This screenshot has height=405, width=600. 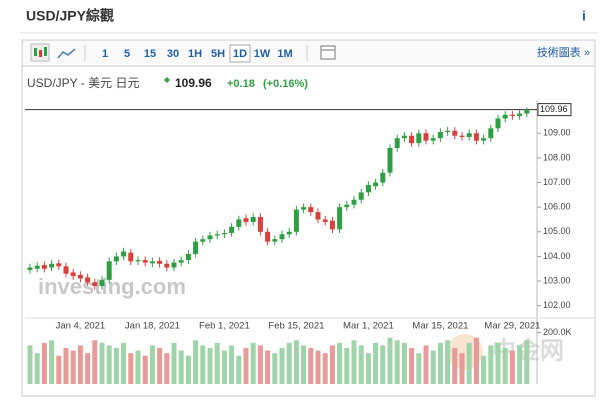 What do you see at coordinates (127, 54) in the screenshot?
I see `interval-button: 5` at bounding box center [127, 54].